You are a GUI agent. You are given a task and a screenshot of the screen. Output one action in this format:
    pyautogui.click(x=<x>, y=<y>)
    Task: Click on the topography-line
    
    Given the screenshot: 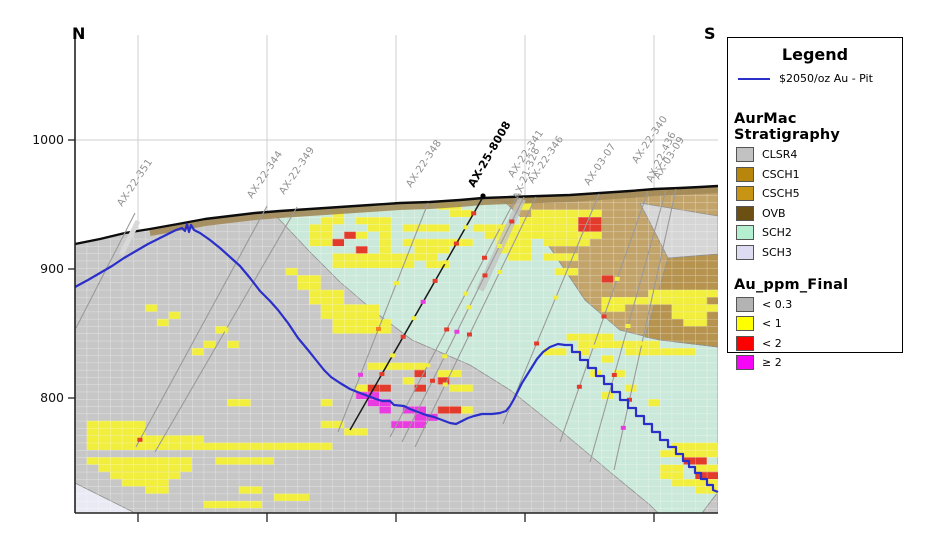 What is the action you would take?
    pyautogui.click(x=396, y=215)
    